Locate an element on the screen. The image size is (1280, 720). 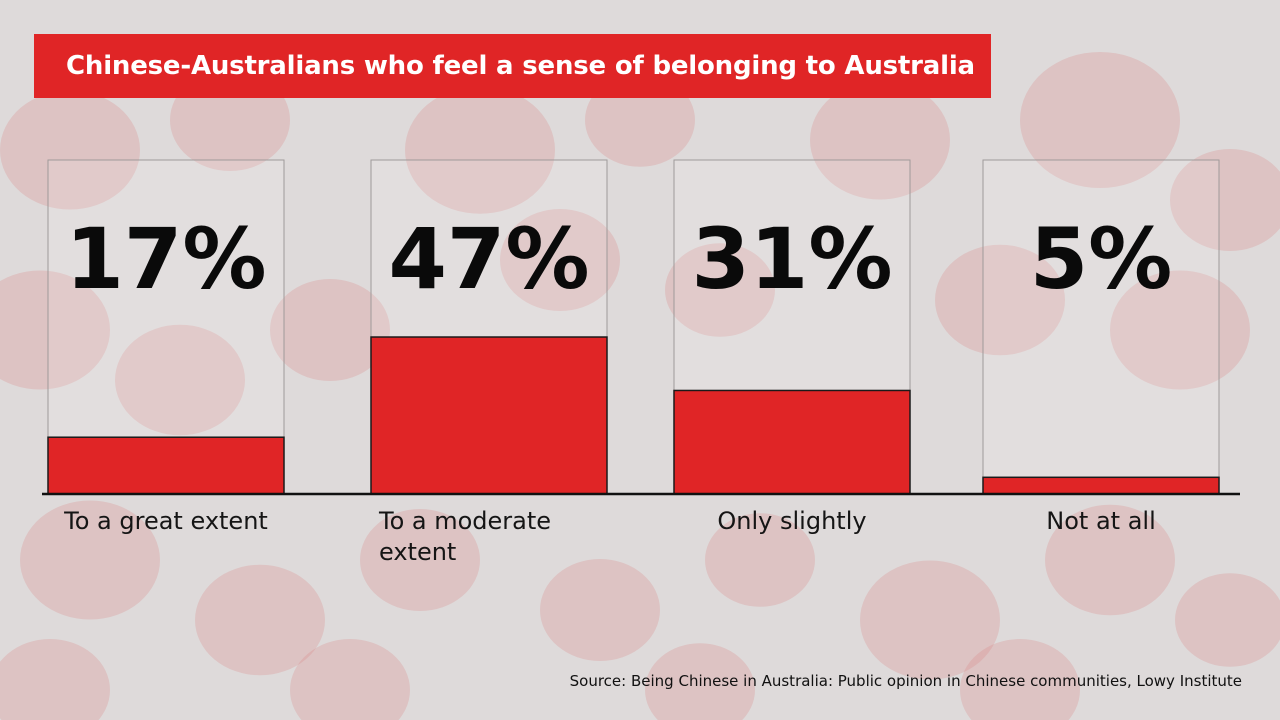
bar-frame is located at coordinates (1101, 327).